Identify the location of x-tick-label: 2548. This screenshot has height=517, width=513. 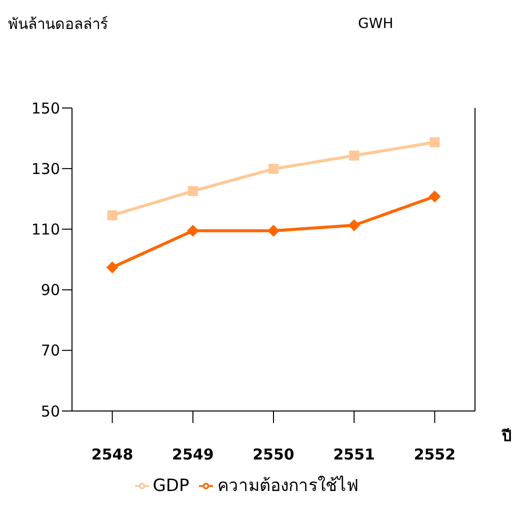
(112, 455).